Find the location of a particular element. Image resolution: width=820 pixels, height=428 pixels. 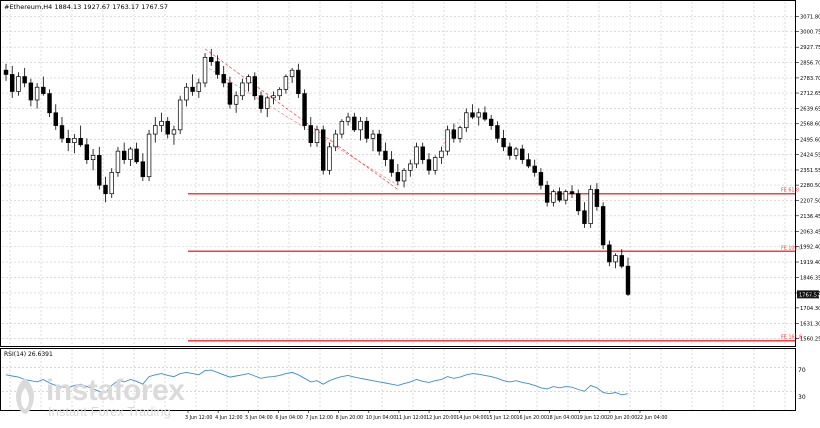

current-price-box is located at coordinates (808, 294).